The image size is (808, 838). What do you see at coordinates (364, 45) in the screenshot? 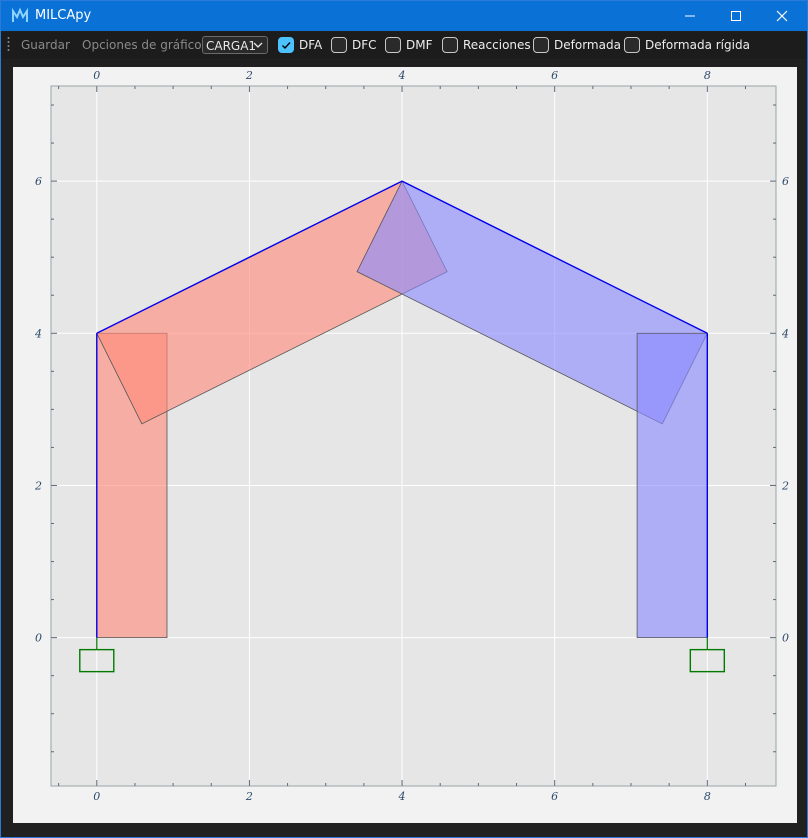
I see `dfc-label: DFC` at bounding box center [364, 45].